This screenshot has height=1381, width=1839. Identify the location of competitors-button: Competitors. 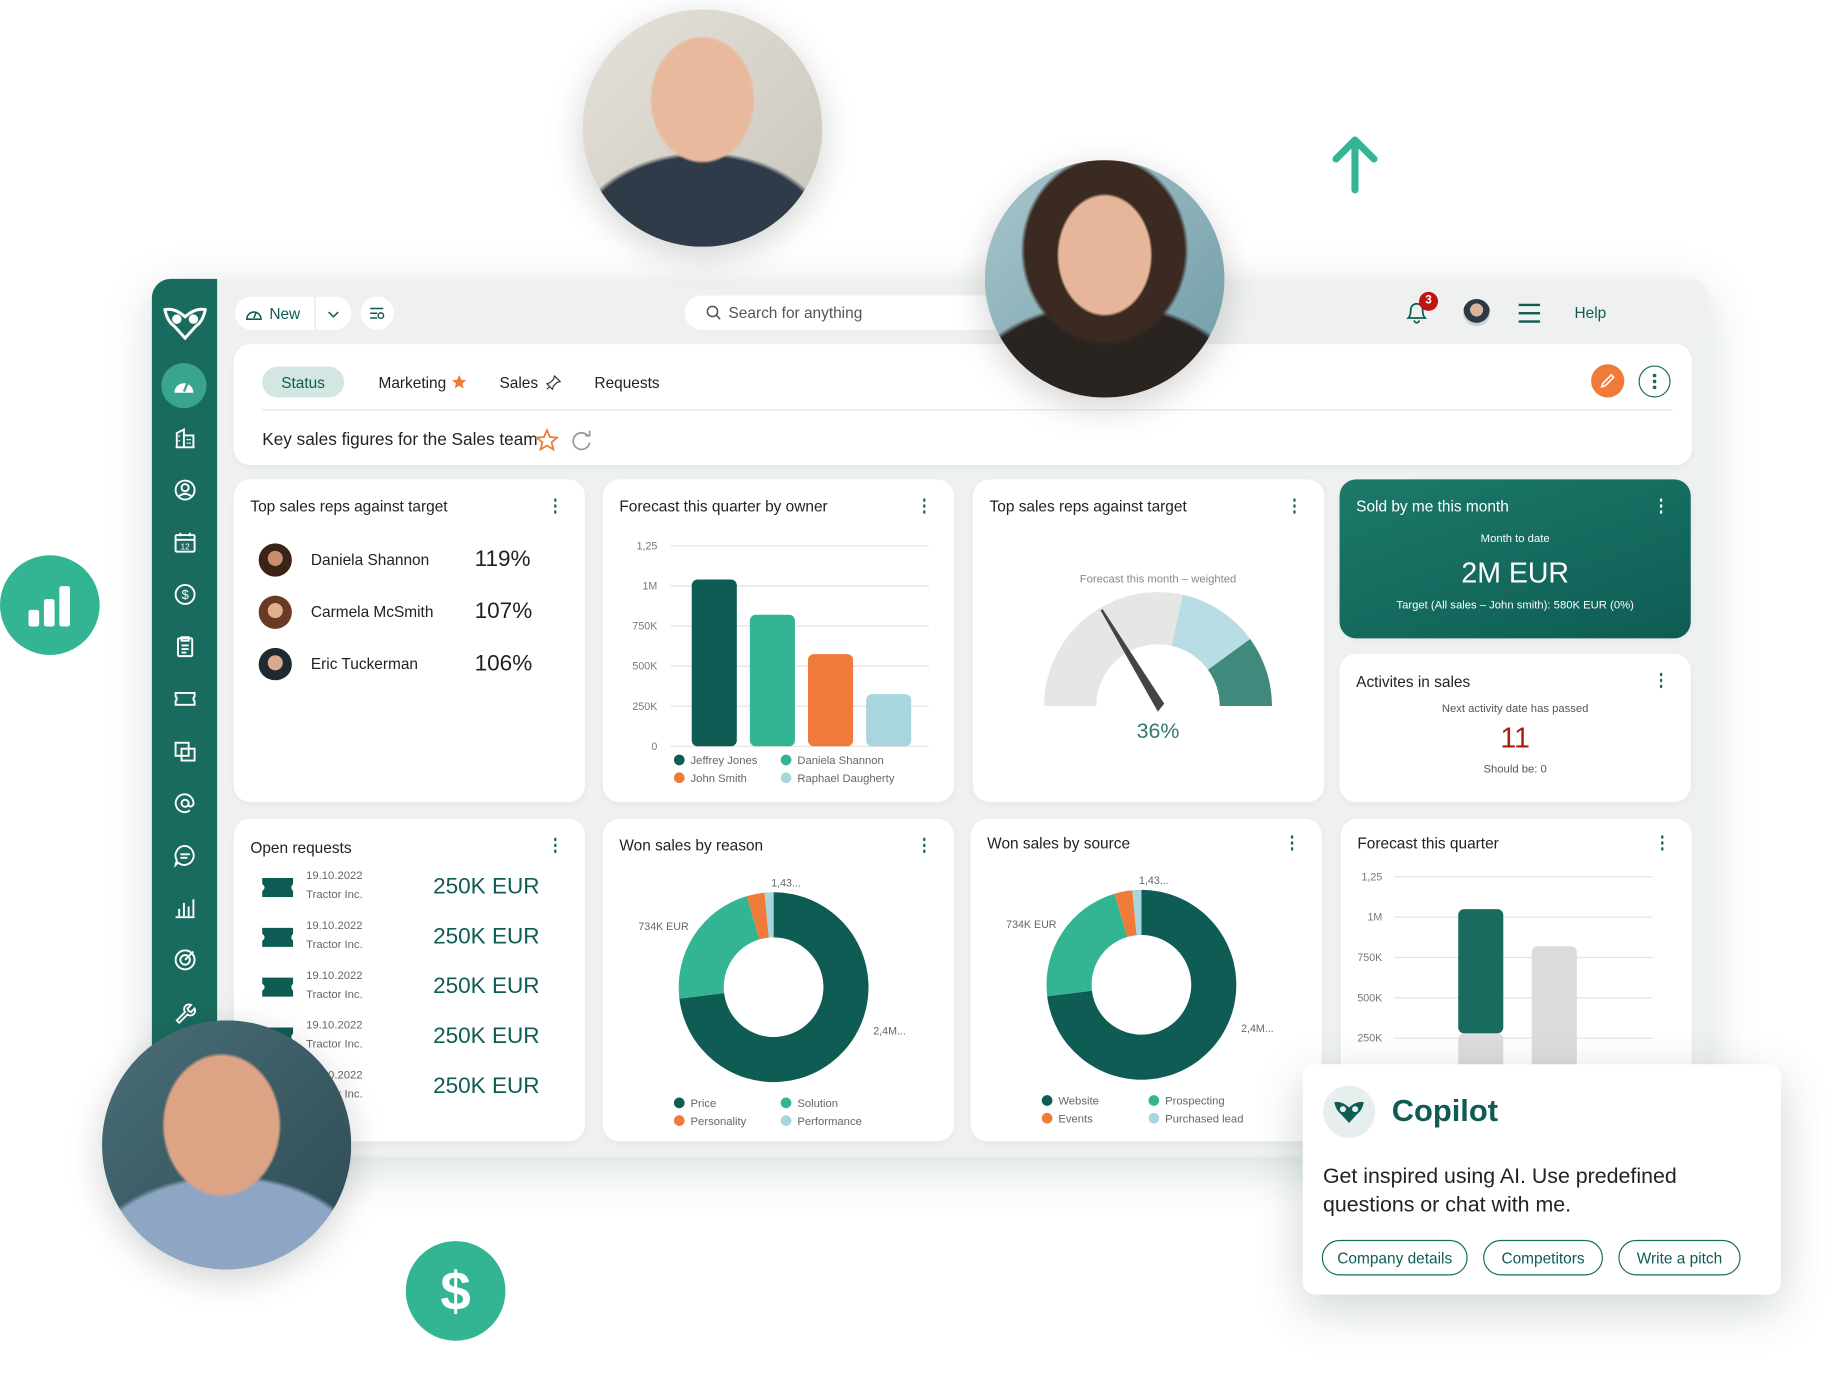
(1543, 1257).